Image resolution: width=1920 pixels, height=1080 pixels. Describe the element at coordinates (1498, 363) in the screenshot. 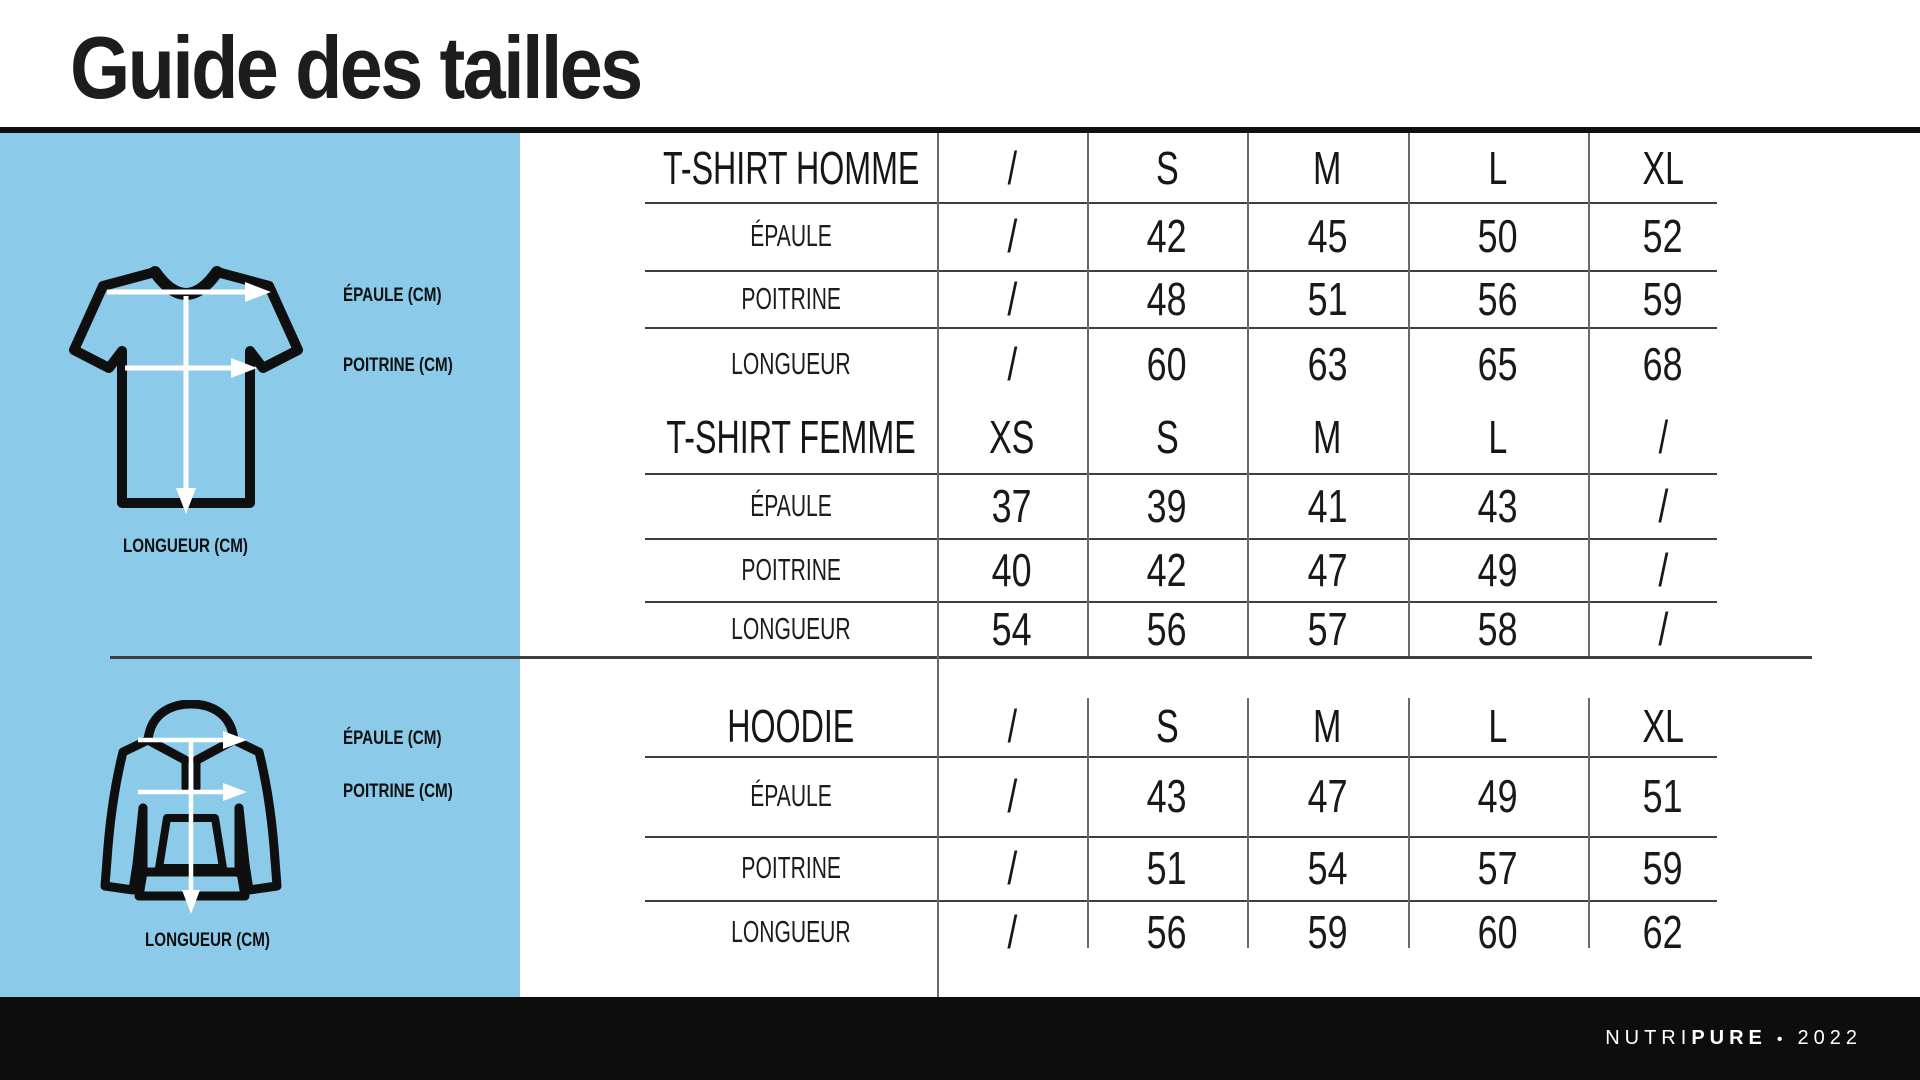

I see `size-value: 65` at that location.